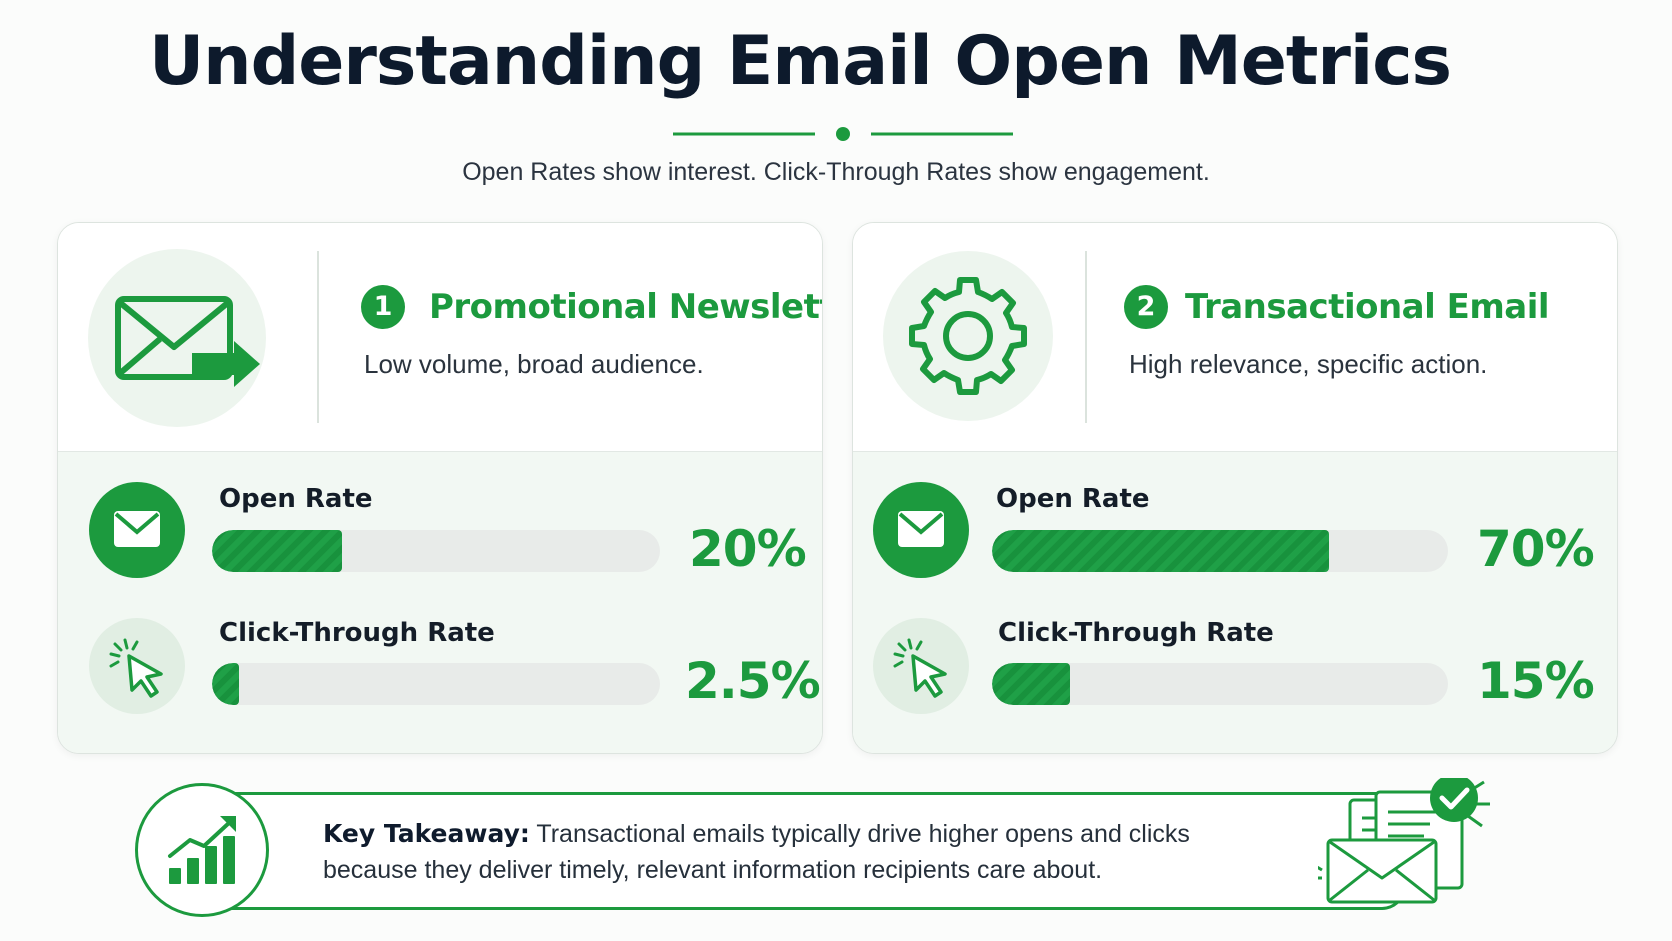 The width and height of the screenshot is (1672, 941). What do you see at coordinates (753, 681) in the screenshot?
I see `ctr-value: 2.5%` at bounding box center [753, 681].